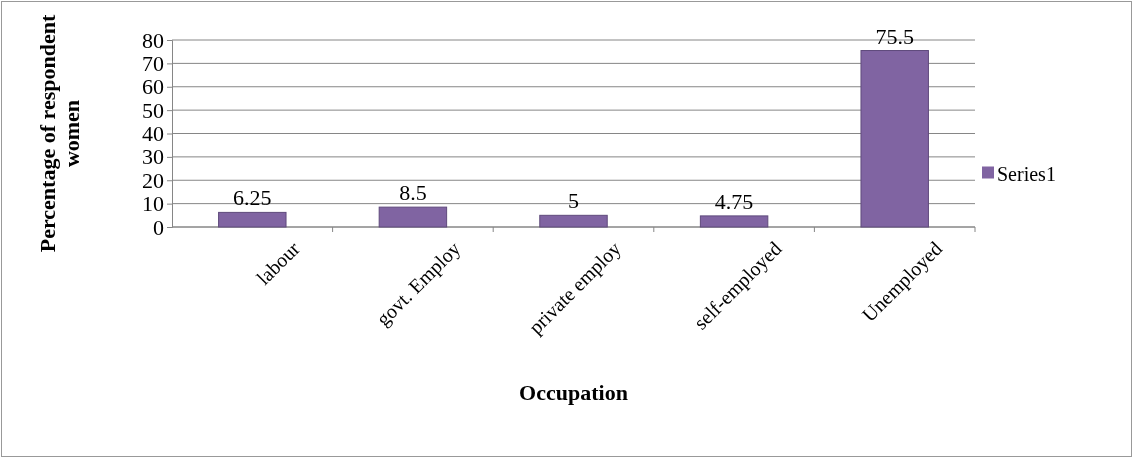 The width and height of the screenshot is (1134, 459). Describe the element at coordinates (60, 133) in the screenshot. I see `y-axis-title: Percentage of respondent women` at that location.